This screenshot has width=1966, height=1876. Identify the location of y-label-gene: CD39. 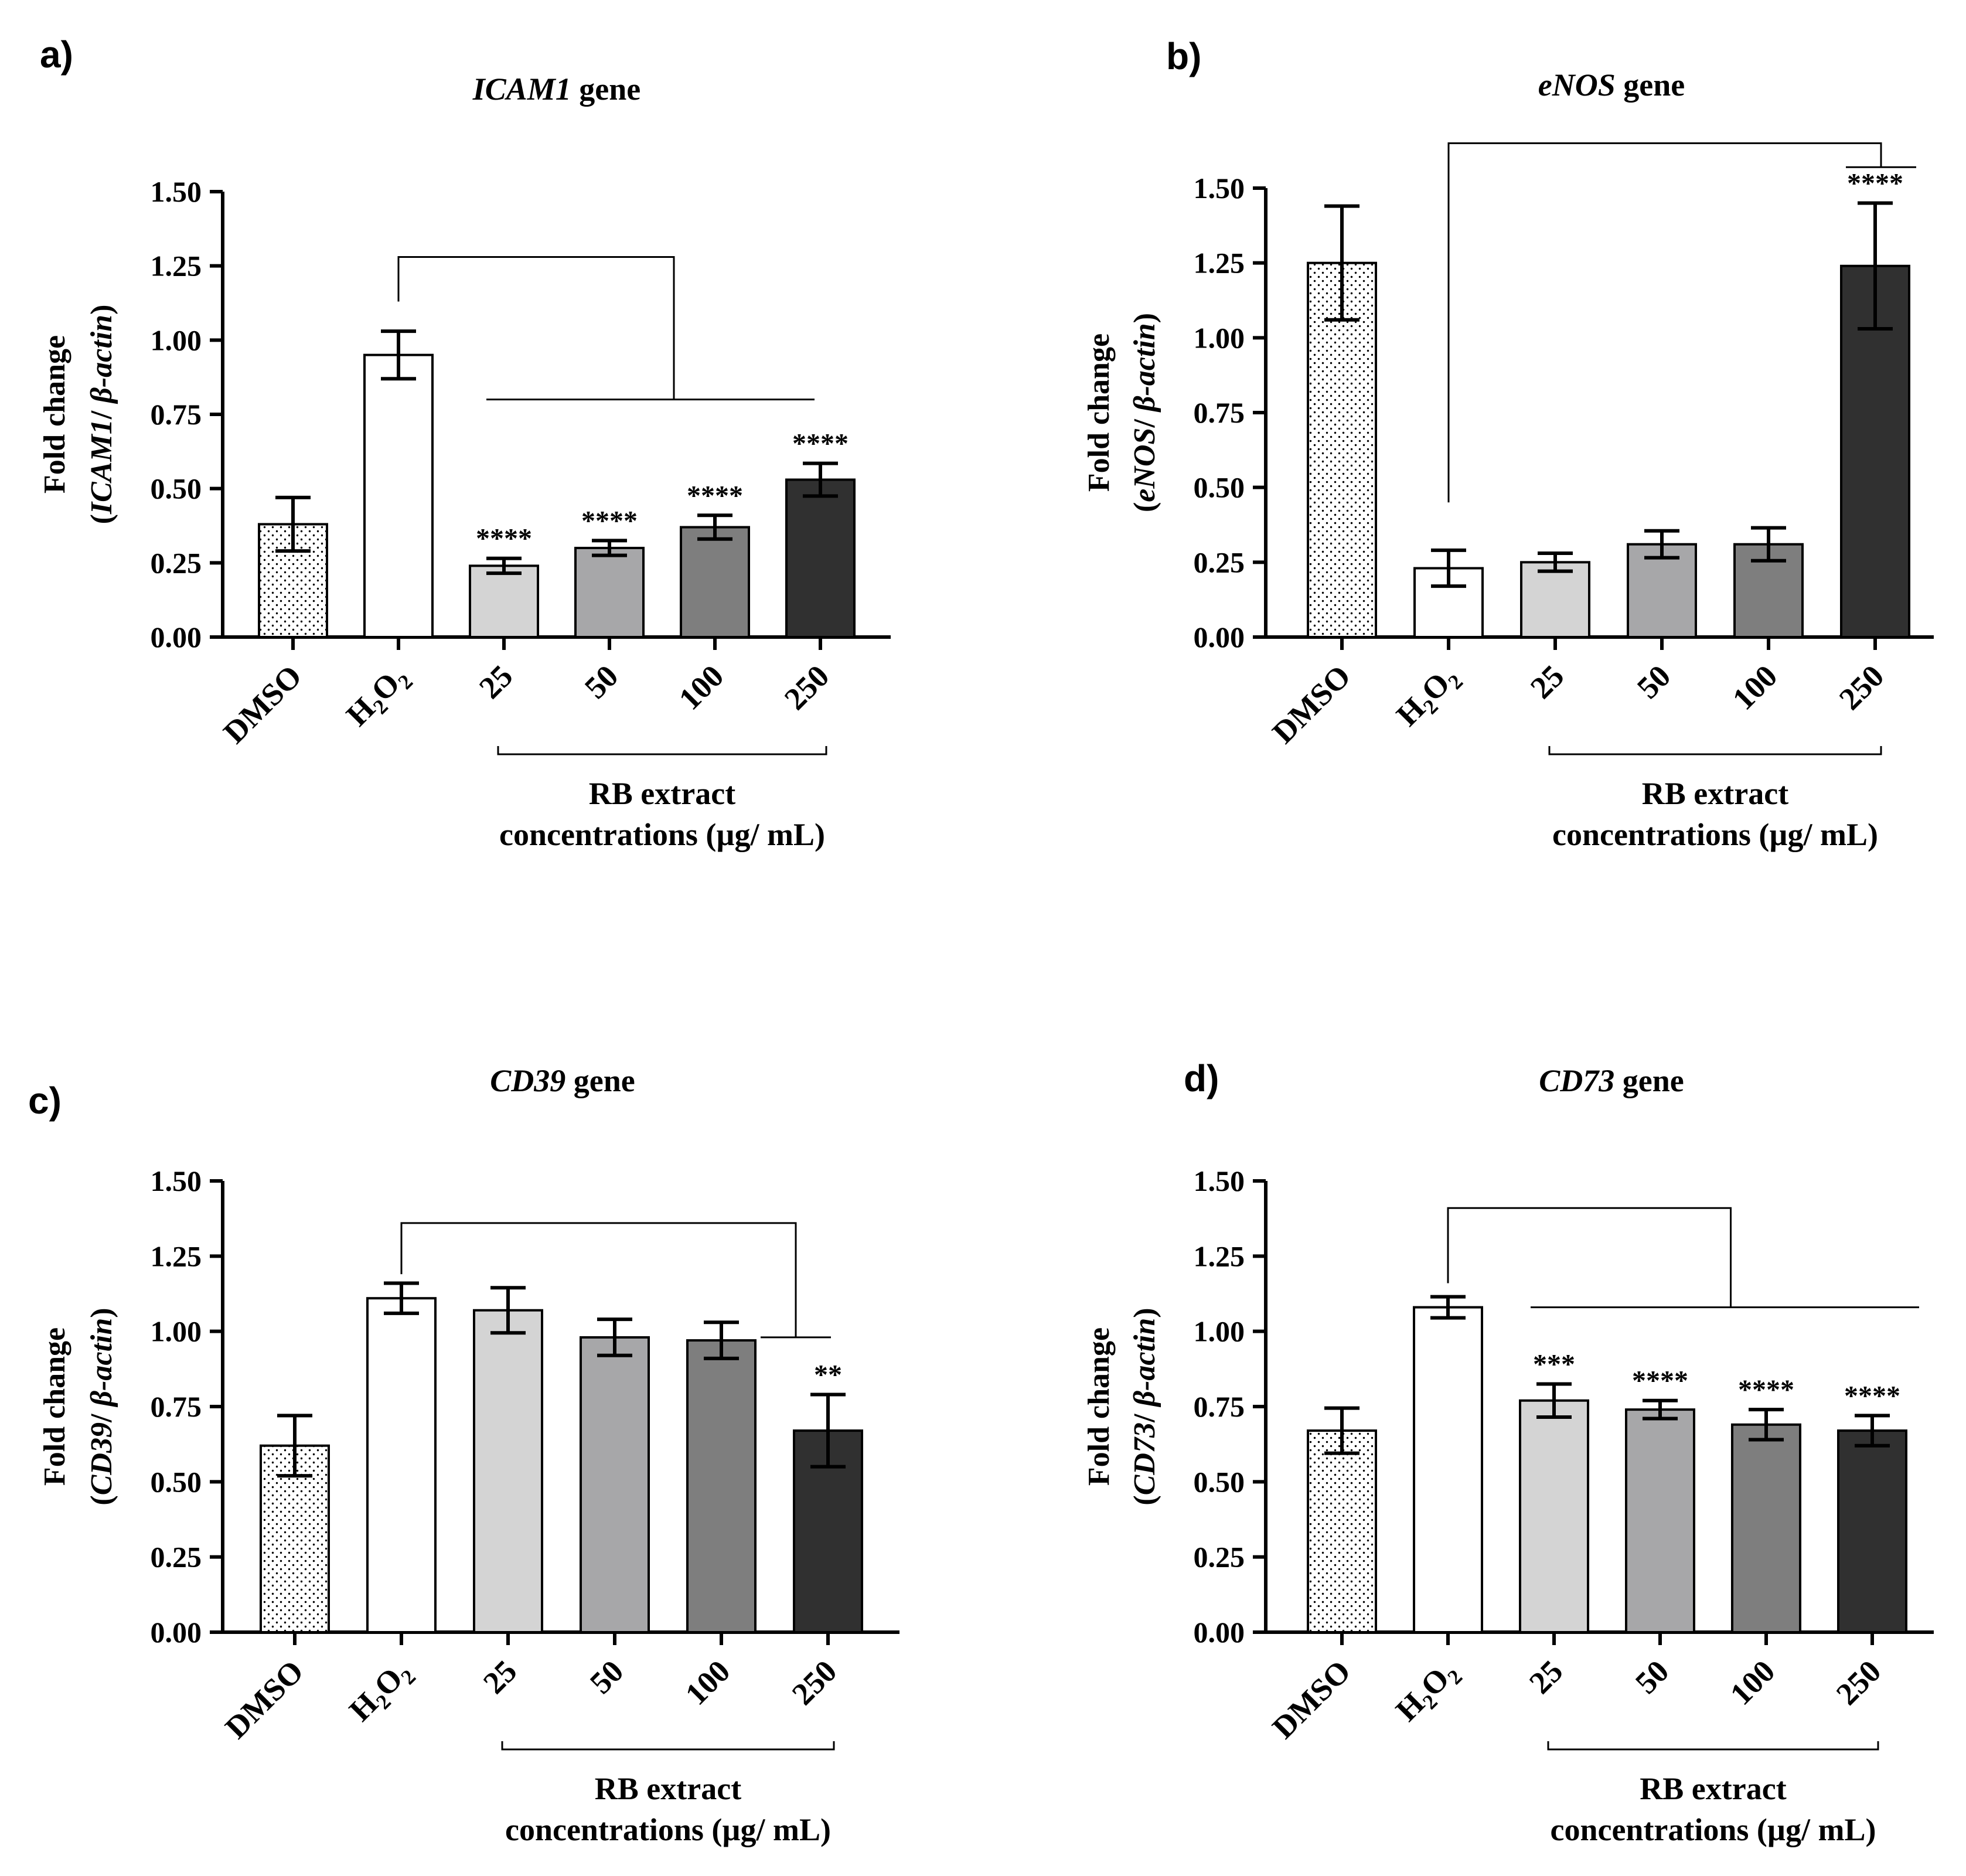
(101, 1458).